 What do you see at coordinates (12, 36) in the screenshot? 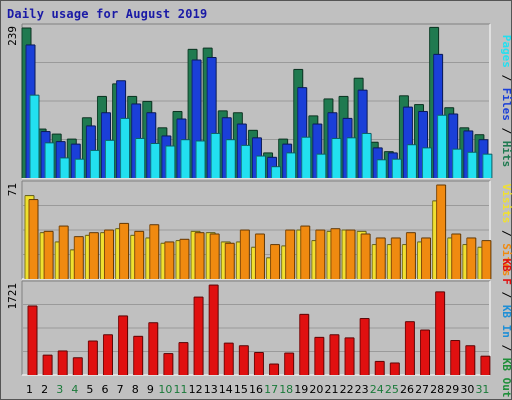
I see `y-max-label: 239` at bounding box center [12, 36].